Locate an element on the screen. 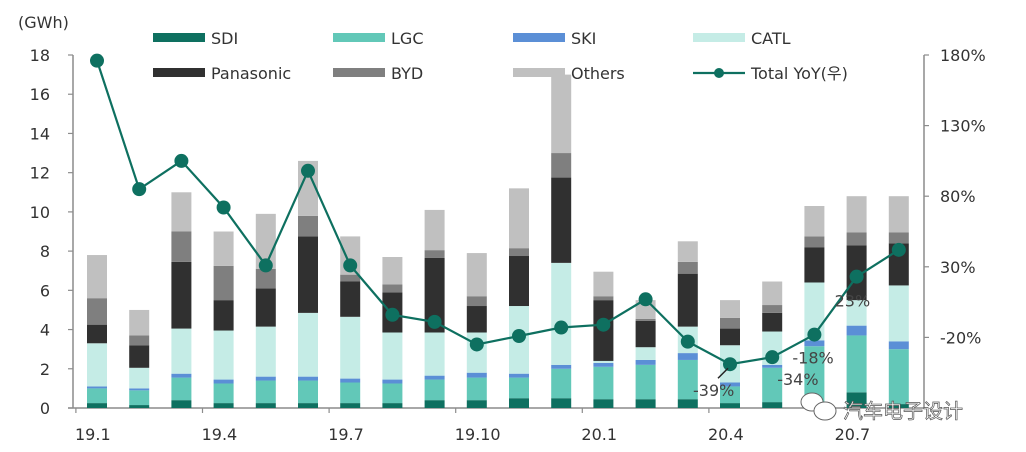  left-axis: 0 2 4 6 8 10 12 14 16 18 is located at coordinates (52, 232).